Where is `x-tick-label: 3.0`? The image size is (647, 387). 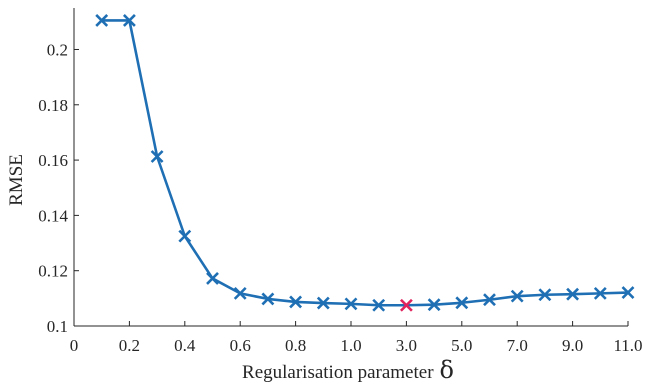
x-tick-label: 3.0 is located at coordinates (406, 345).